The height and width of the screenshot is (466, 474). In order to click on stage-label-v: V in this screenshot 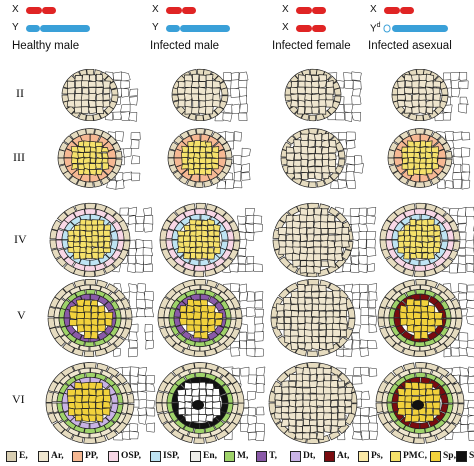, I will do `click(21, 315)`.